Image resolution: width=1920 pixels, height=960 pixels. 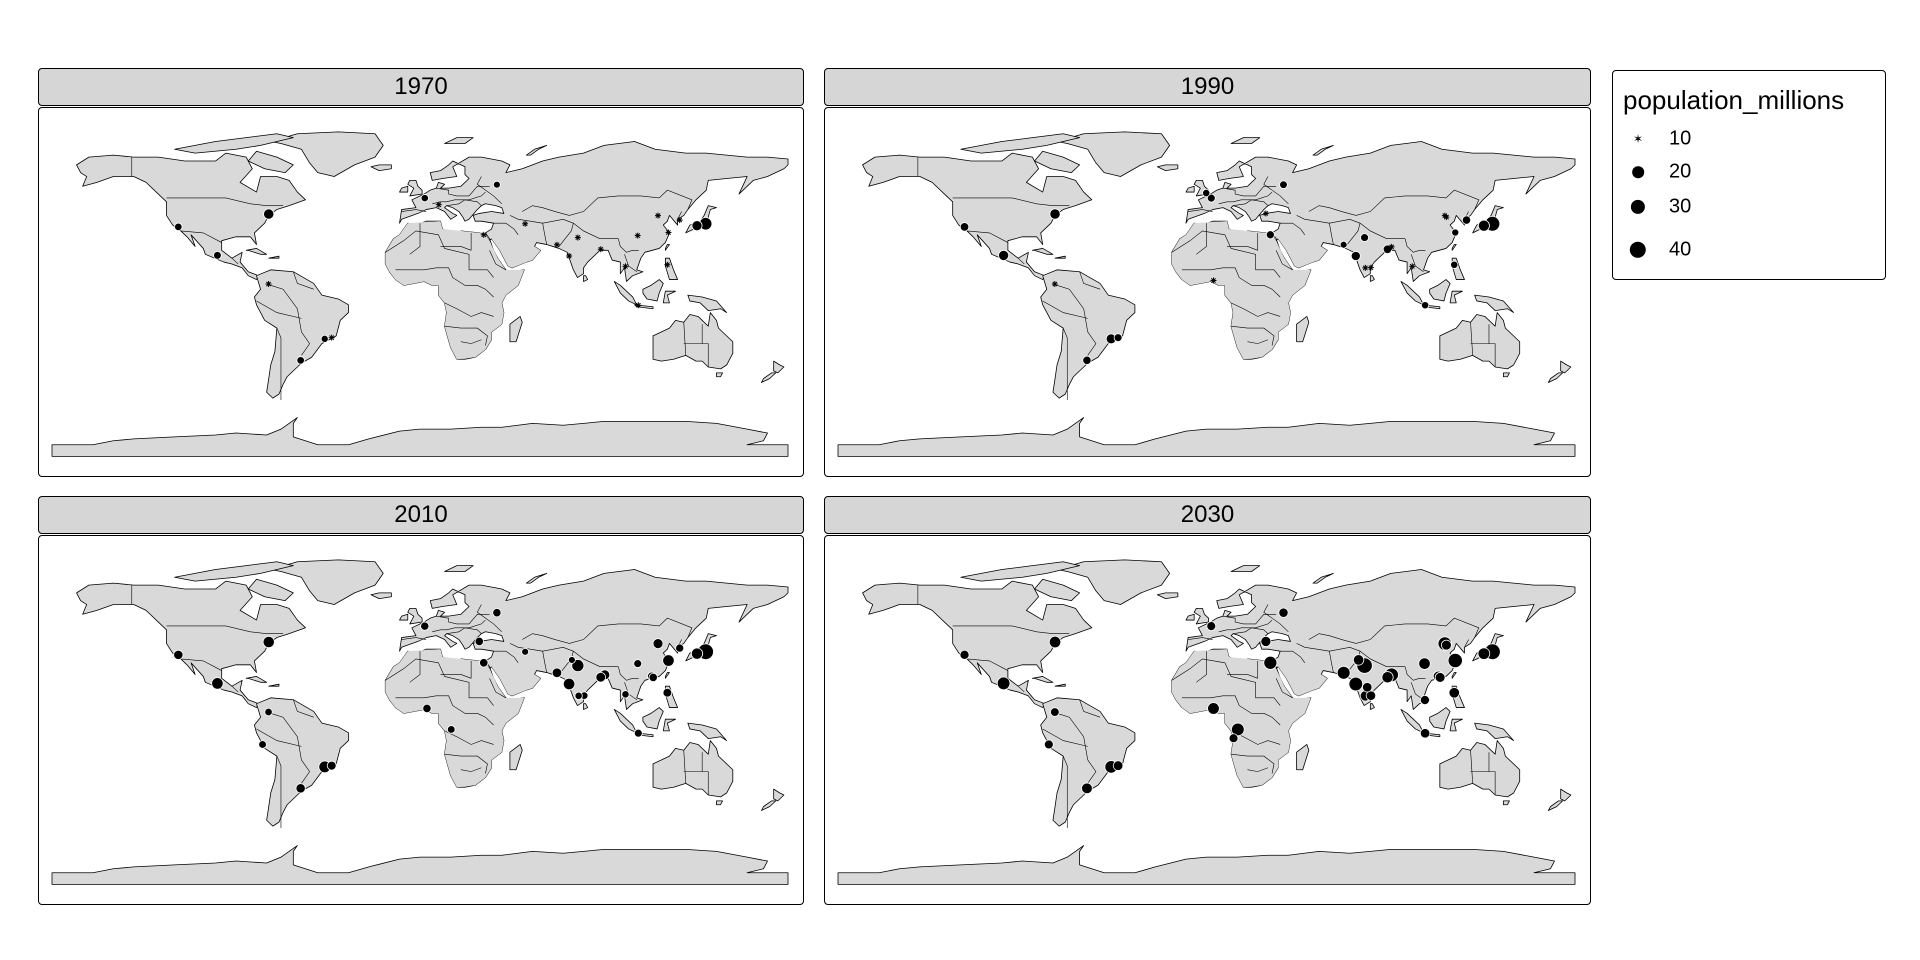 What do you see at coordinates (415, 188) in the screenshot?
I see `landmass-uk` at bounding box center [415, 188].